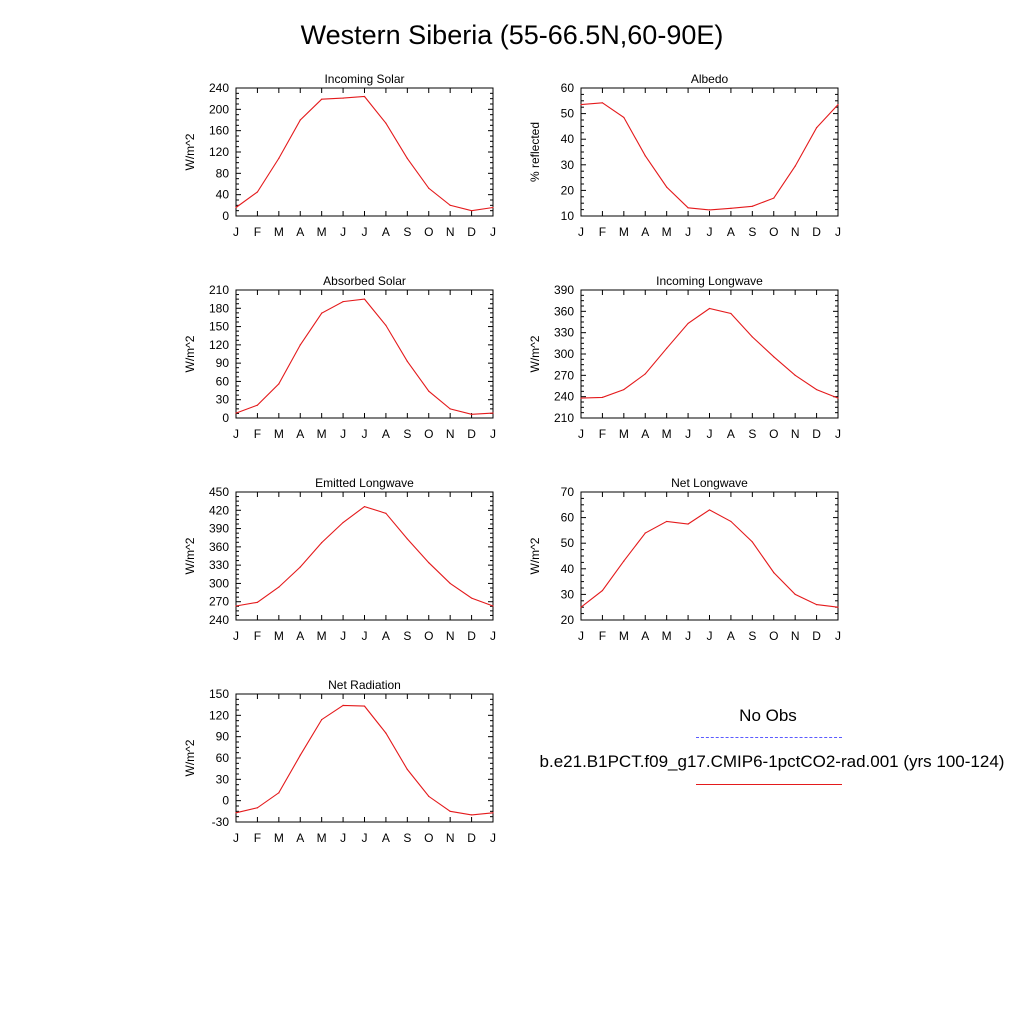 Image resolution: width=1024 pixels, height=1024 pixels. Describe the element at coordinates (223, 381) in the screenshot. I see `y-tick-label: 60` at that location.